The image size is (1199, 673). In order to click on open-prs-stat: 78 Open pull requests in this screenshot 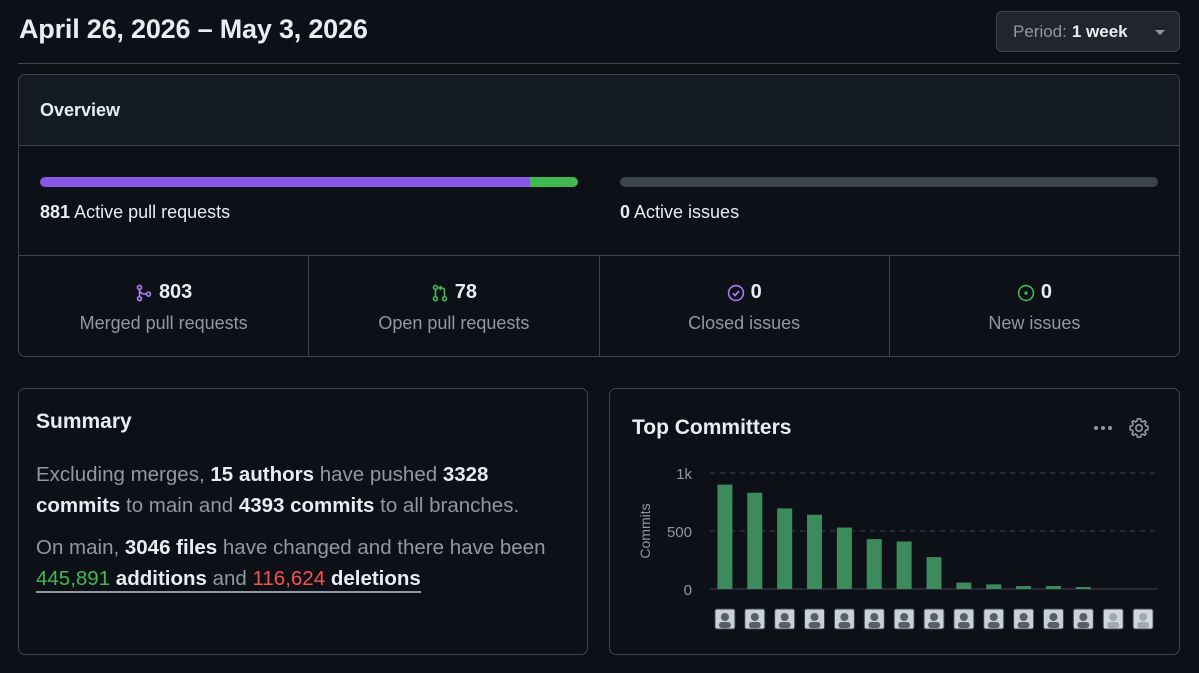, I will do `click(454, 306)`.